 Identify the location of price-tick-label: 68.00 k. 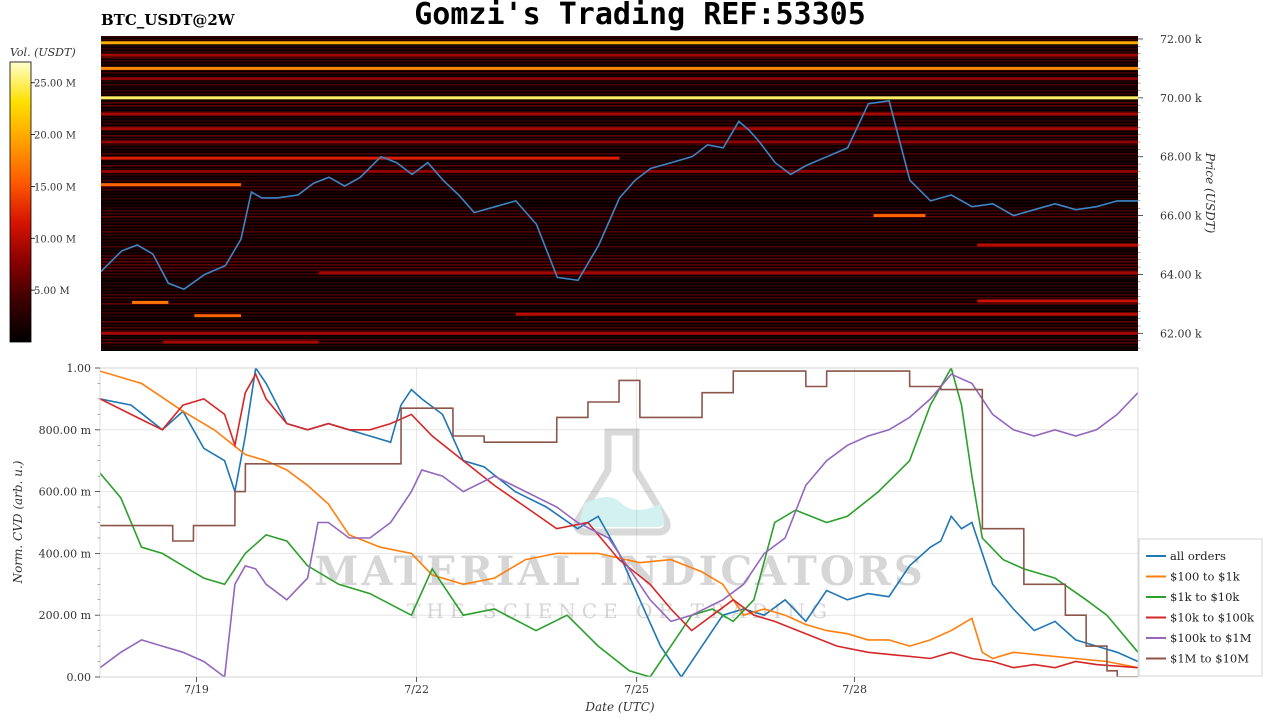
(1181, 157).